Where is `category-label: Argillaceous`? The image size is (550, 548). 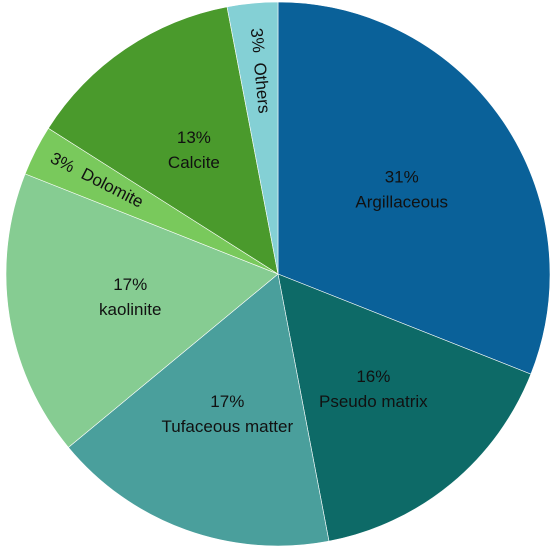 category-label: Argillaceous is located at coordinates (401, 201).